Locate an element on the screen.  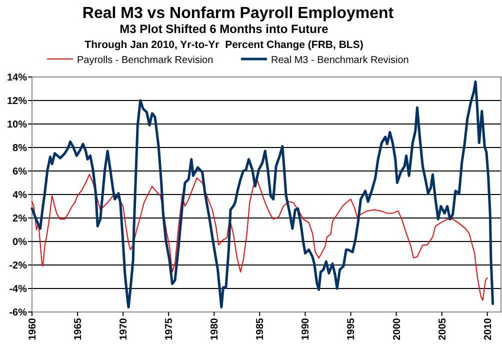
y-tick-label: -4% is located at coordinates (18, 289).